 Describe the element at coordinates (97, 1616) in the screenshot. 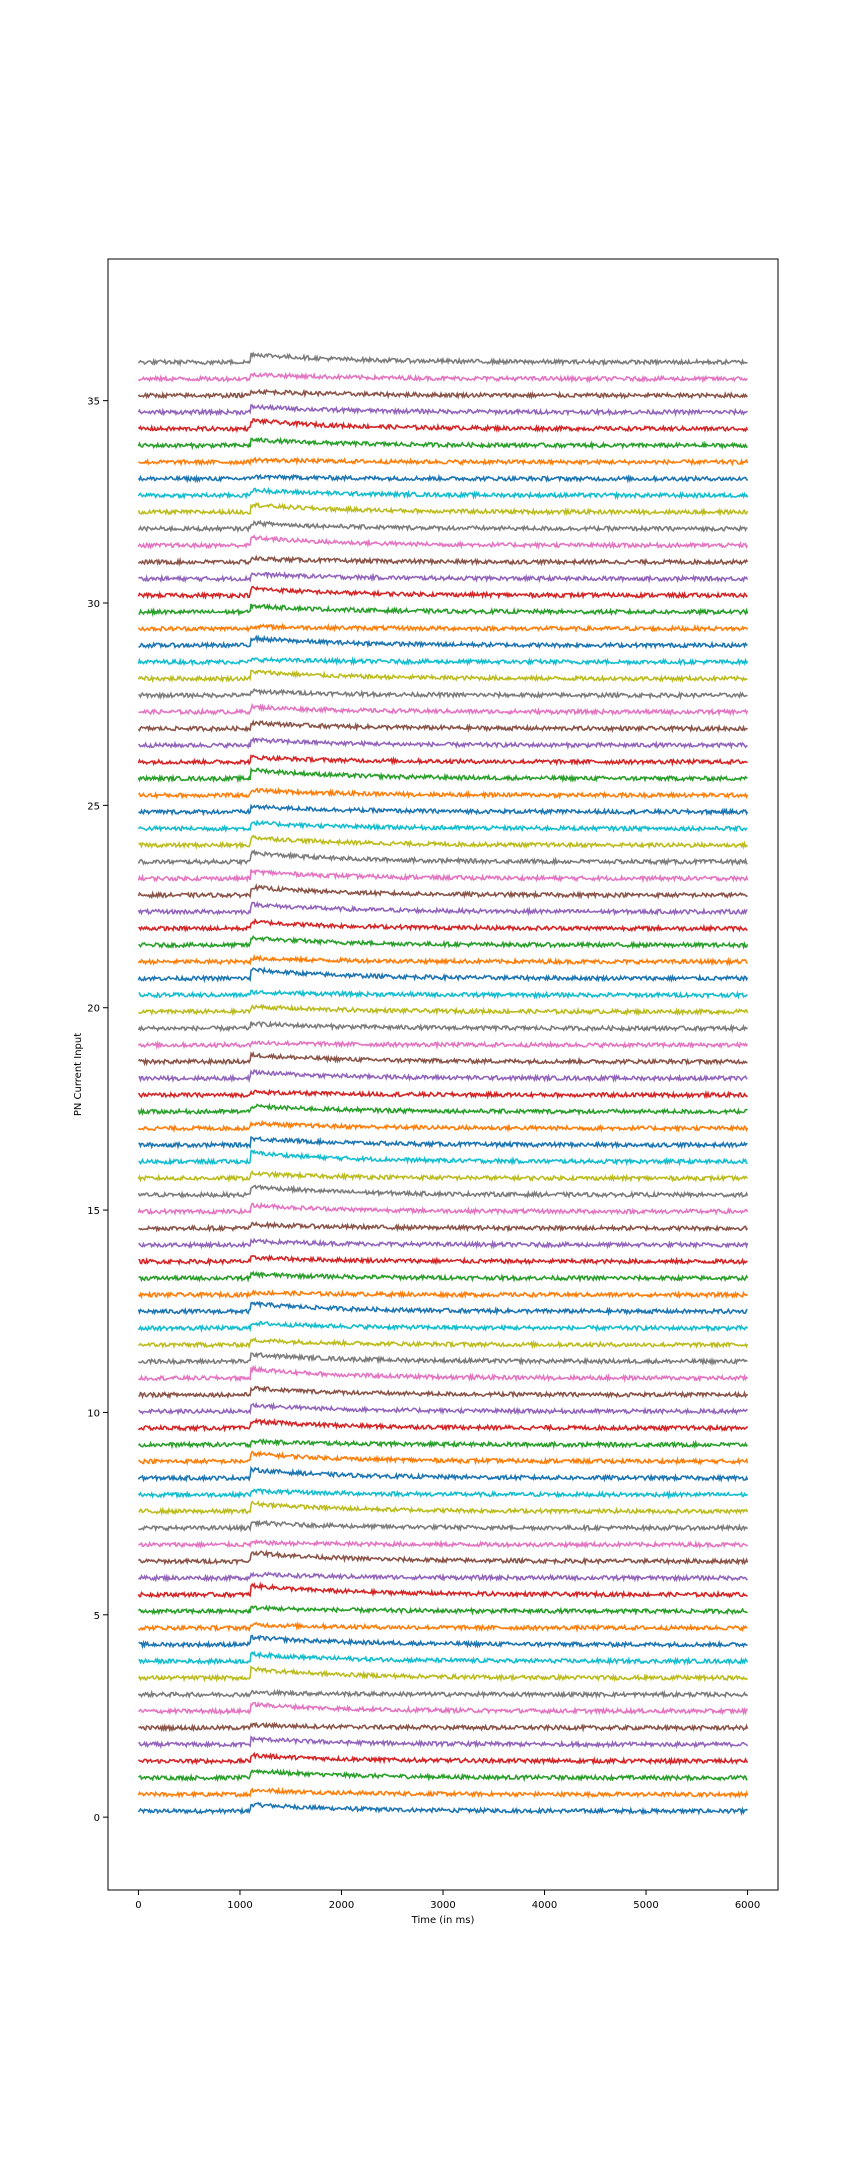

I see `y-tick-label: 5` at that location.